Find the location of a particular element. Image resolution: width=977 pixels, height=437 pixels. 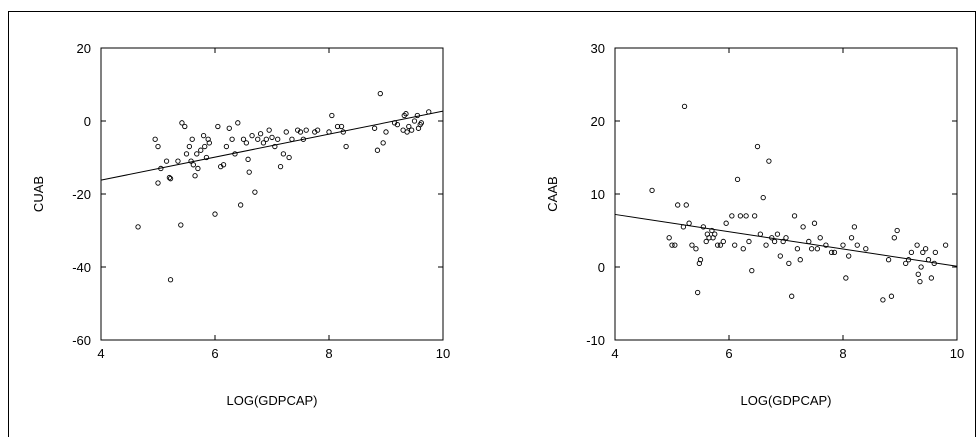

y-tick-label: -20 is located at coordinates (81, 194).